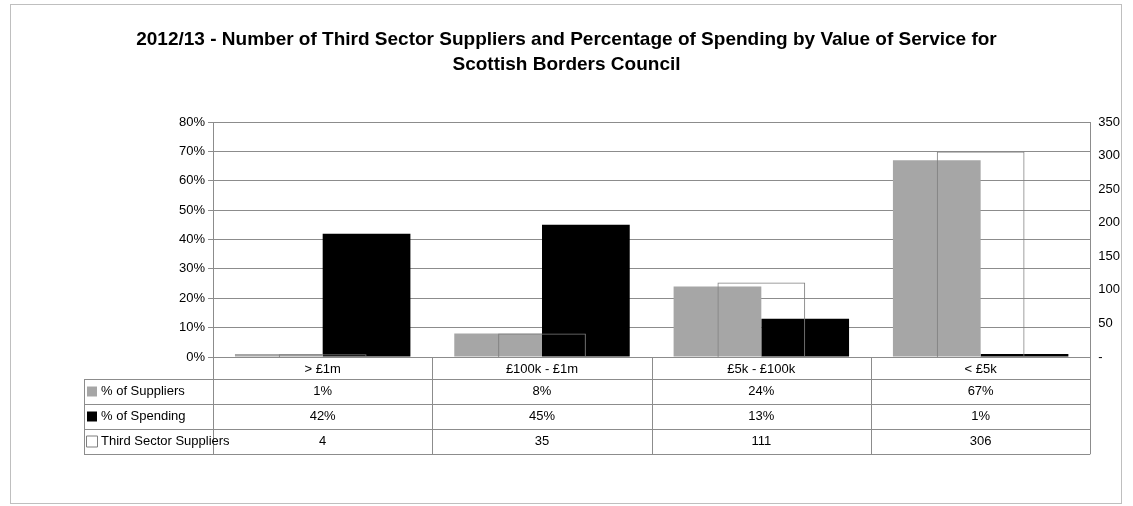 The height and width of the screenshot is (506, 1133). What do you see at coordinates (143, 416) in the screenshot?
I see `legend-label: % of Spending` at bounding box center [143, 416].